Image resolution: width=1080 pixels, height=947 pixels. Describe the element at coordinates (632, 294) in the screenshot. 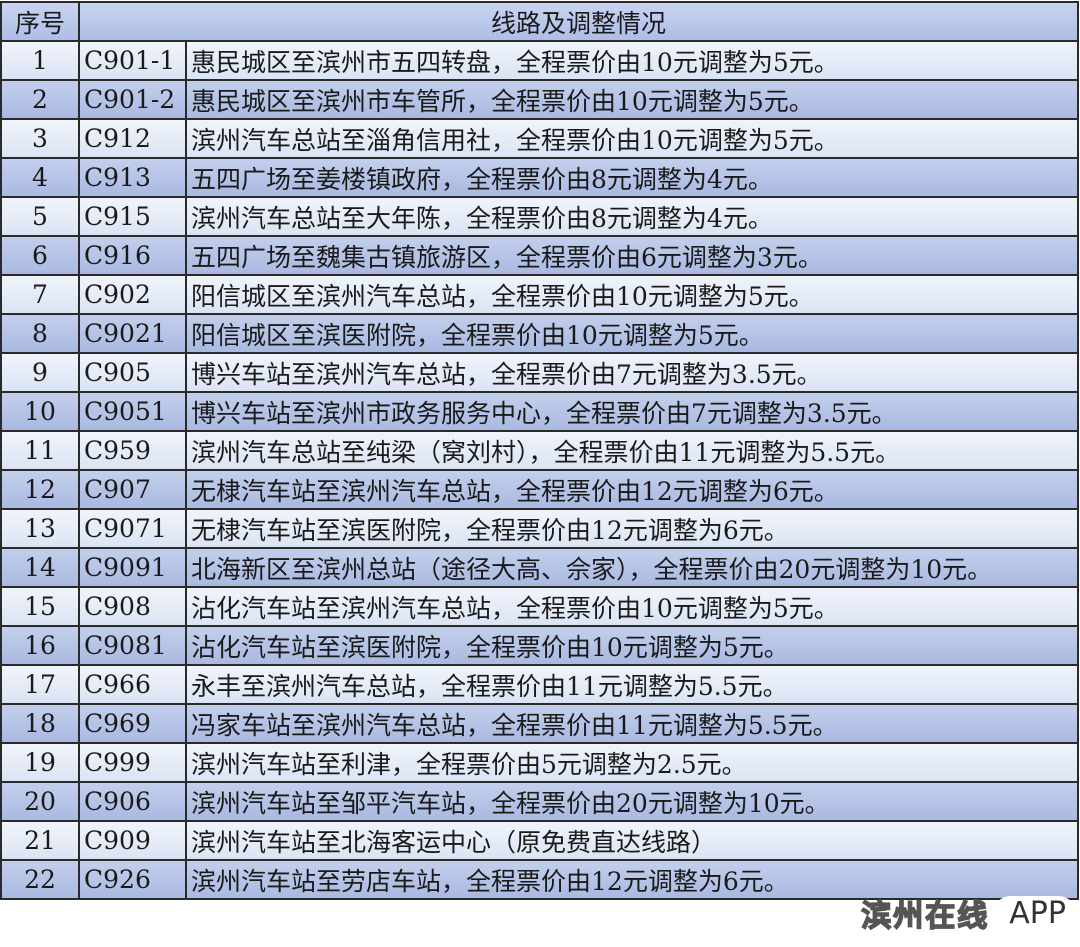

I see `route-description: 阳信城区至滨州汽车总站，全程票价由10元调整为5元。` at that location.